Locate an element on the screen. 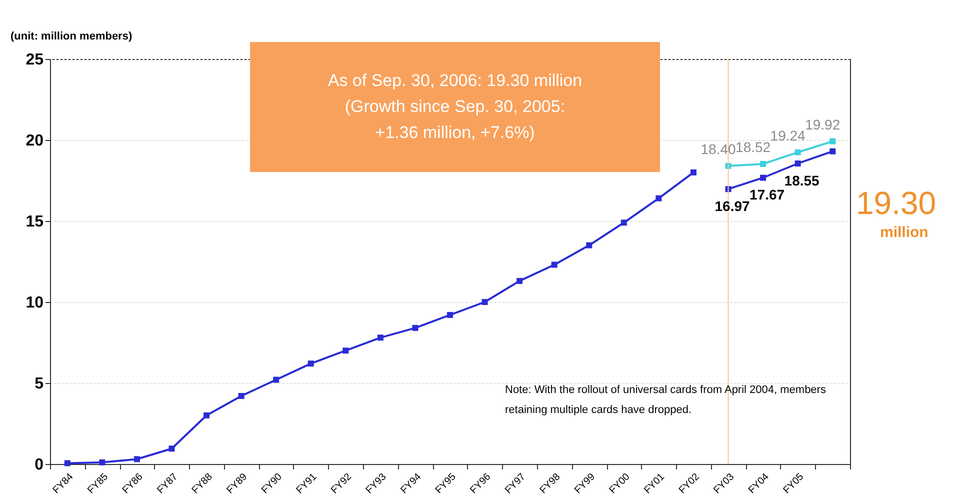 Image resolution: width=961 pixels, height=500 pixels. data-label: 19.92 is located at coordinates (822, 124).